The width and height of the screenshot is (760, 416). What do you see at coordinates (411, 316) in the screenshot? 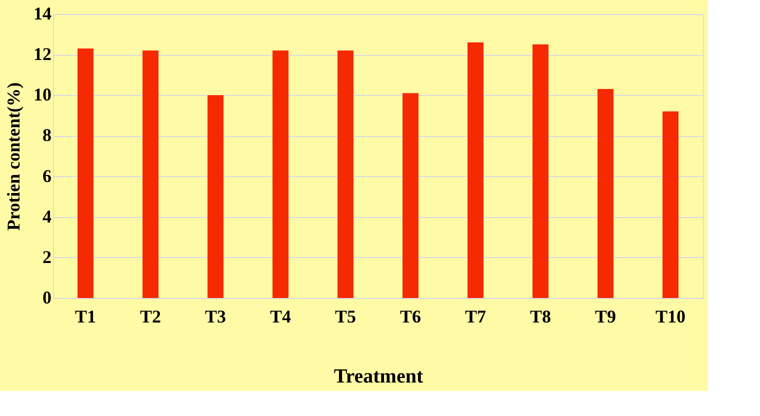
I see `x-tick-label: T6` at bounding box center [411, 316].